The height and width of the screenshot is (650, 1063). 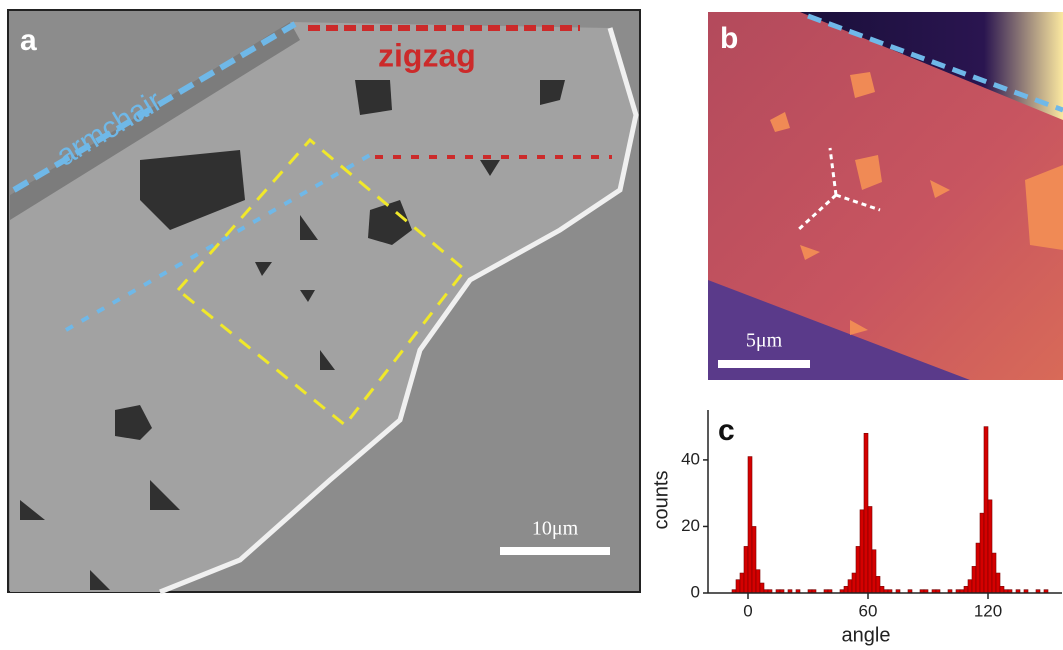 I want to click on domains, so click(x=916, y=203).